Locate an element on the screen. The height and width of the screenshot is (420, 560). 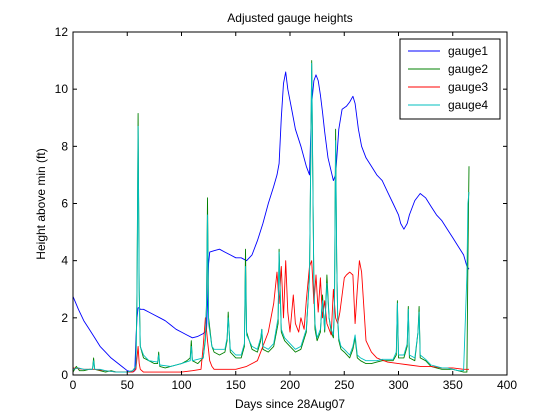
legend-box is located at coordinates (450, 79).